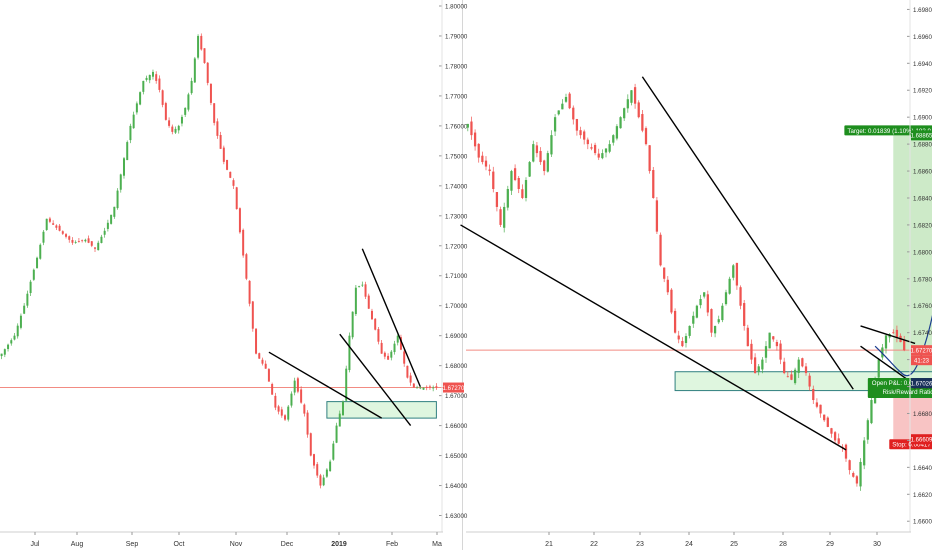 The width and height of the screenshot is (932, 550). What do you see at coordinates (688, 539) in the screenshot?
I see `right-time-axis: 21 22 23 24 25 28 29 30` at bounding box center [688, 539].